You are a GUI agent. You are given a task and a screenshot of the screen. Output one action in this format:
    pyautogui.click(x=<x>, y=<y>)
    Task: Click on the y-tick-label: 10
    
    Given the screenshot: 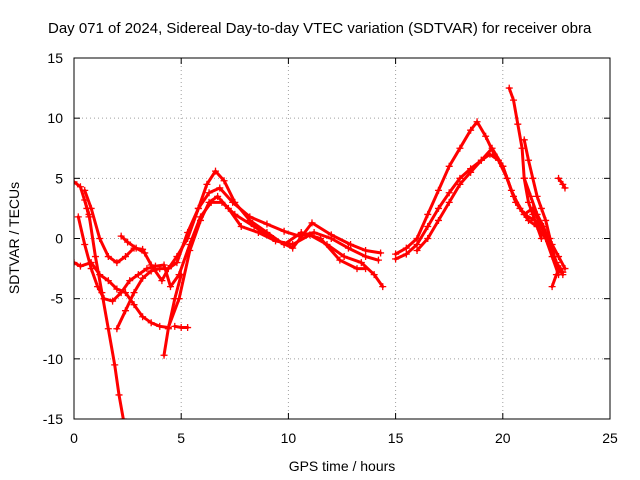 What is the action you would take?
    pyautogui.click(x=55, y=118)
    